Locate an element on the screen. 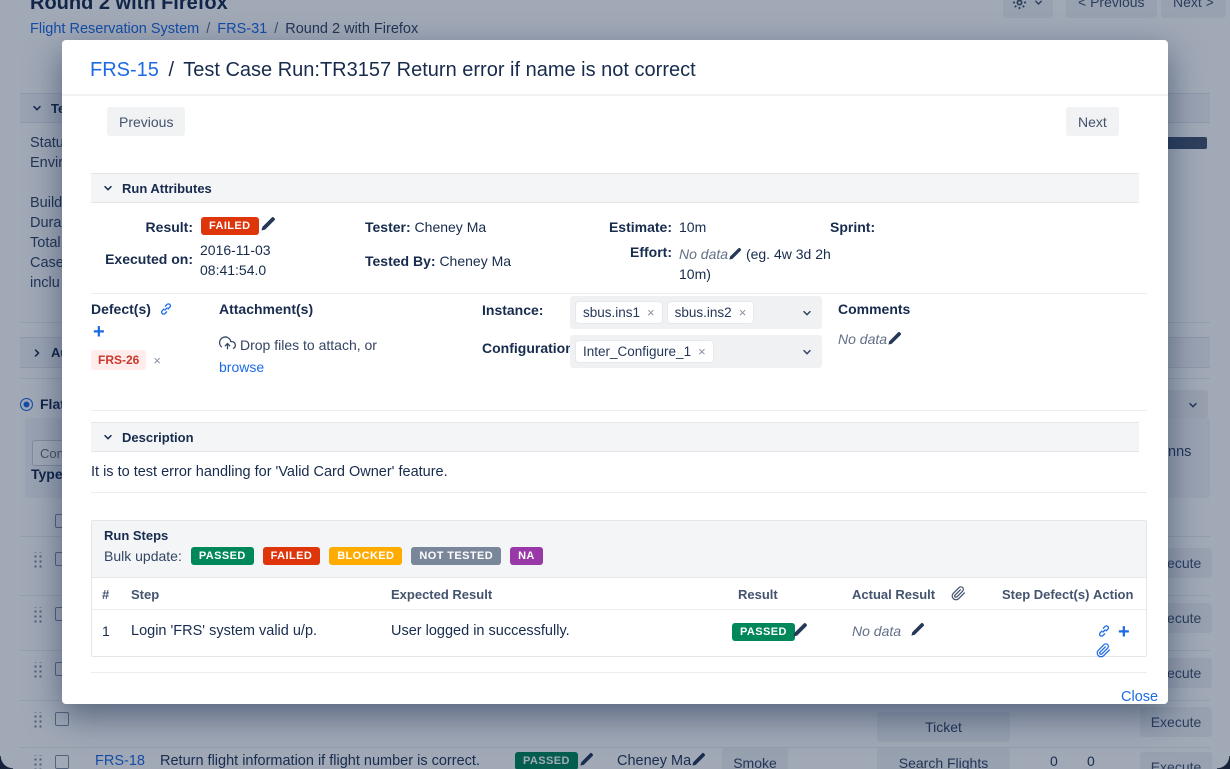 This screenshot has height=769, width=1230. effort-hint: (eg. 4w 3d 2h 10m) is located at coordinates (755, 264).